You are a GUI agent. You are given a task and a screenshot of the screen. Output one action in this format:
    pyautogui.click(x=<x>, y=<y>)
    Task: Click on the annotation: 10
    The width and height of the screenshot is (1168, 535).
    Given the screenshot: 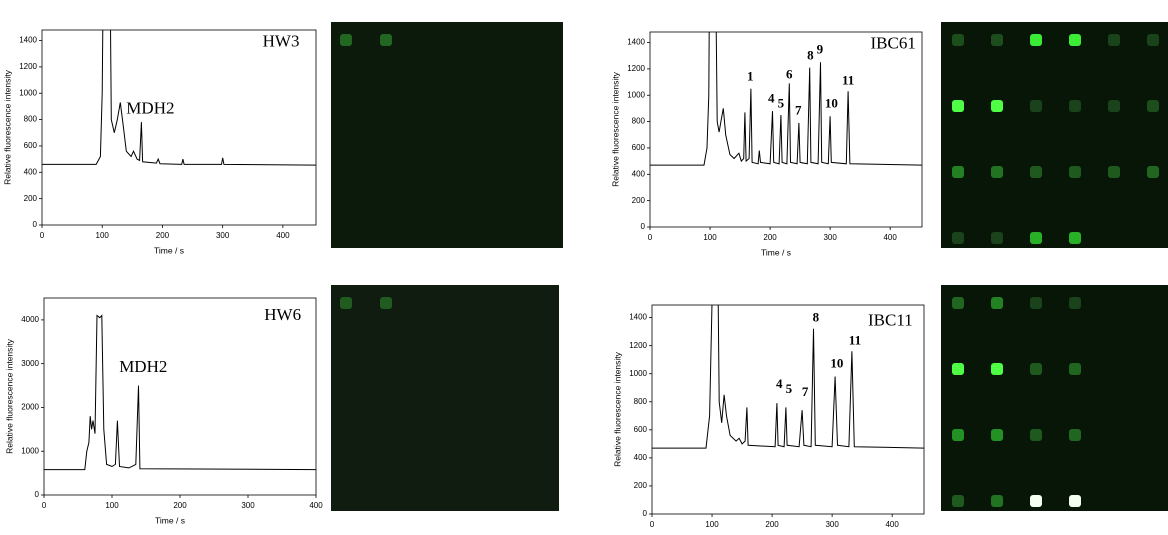 What is the action you would take?
    pyautogui.click(x=836, y=363)
    